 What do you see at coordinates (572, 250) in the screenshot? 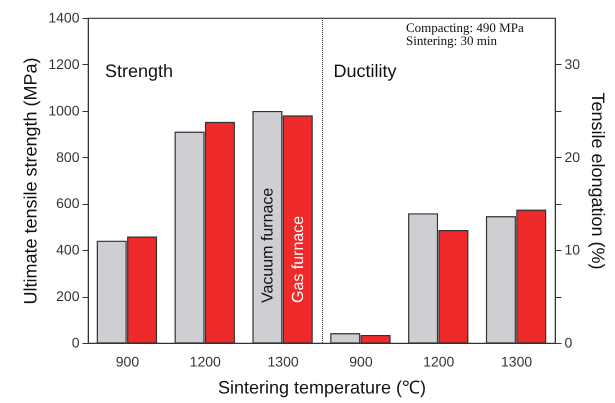
I see `y2-tick-label: 10` at bounding box center [572, 250].